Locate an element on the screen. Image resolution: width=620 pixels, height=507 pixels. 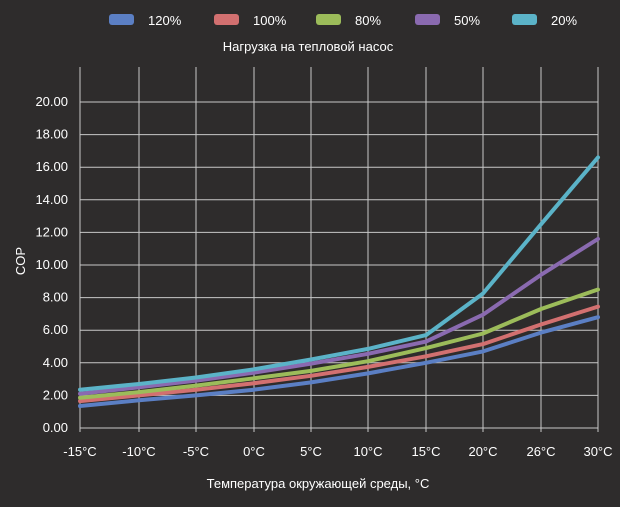
y-tick-label: 18.00 is located at coordinates (51, 134).